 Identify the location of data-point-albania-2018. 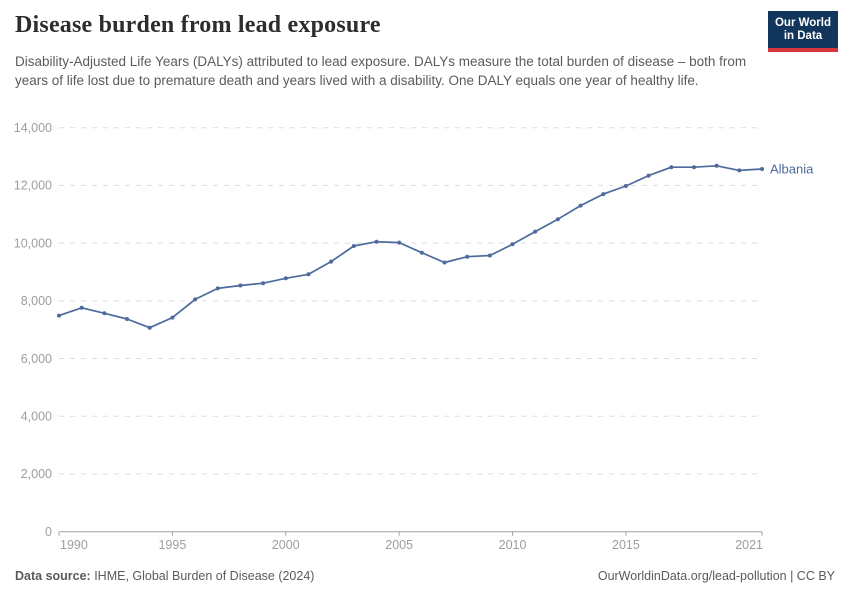
(694, 167).